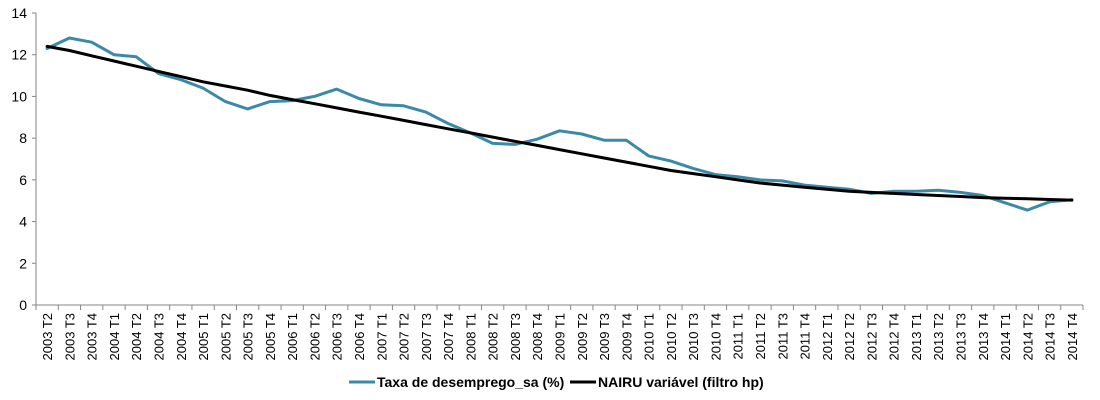 The height and width of the screenshot is (400, 1100). Describe the element at coordinates (136, 336) in the screenshot. I see `x-tick-label: 2004 T2` at that location.